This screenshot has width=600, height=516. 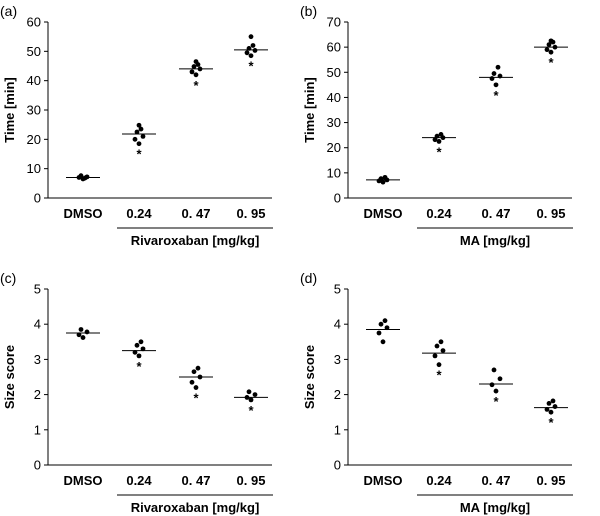 I want to click on y-tick-label: 4, so click(x=337, y=324).